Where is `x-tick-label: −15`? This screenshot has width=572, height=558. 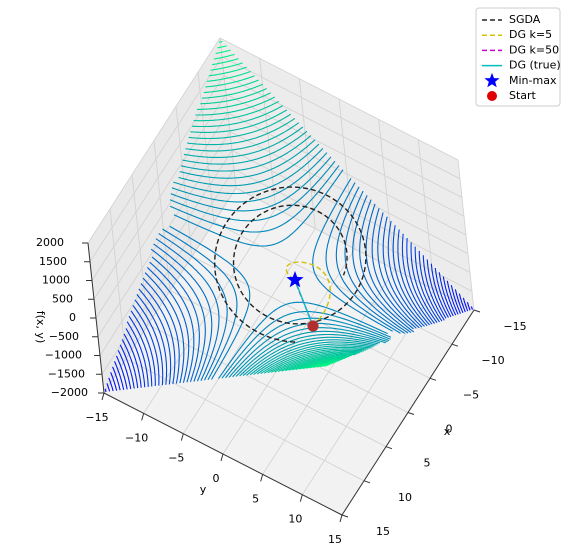
x-tick-label: −15 is located at coordinates (514, 326).